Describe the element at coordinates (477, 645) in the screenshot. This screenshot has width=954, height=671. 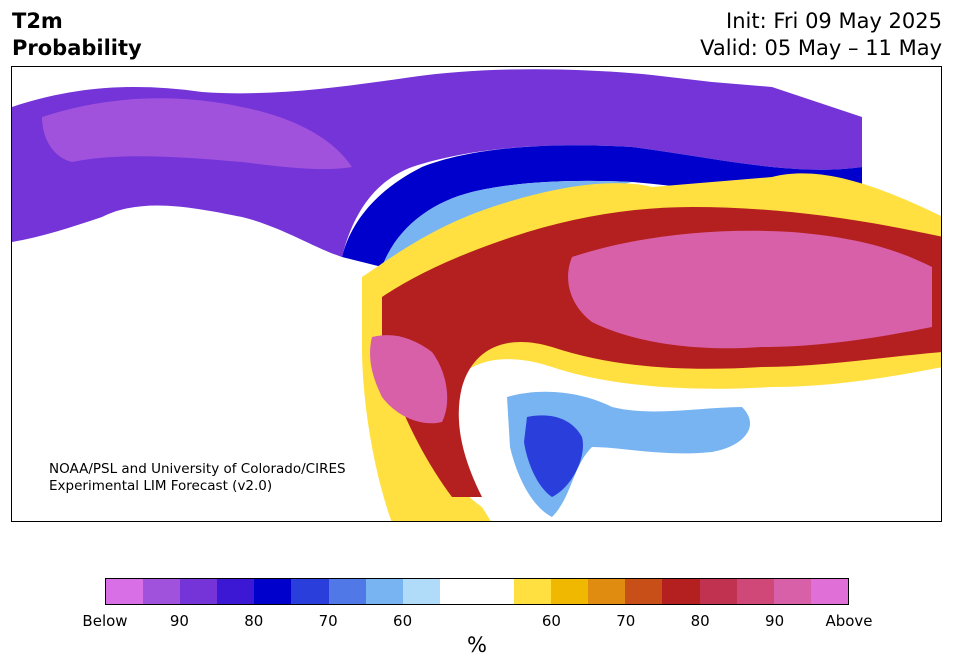
I see `colorbar-unit: %` at that location.